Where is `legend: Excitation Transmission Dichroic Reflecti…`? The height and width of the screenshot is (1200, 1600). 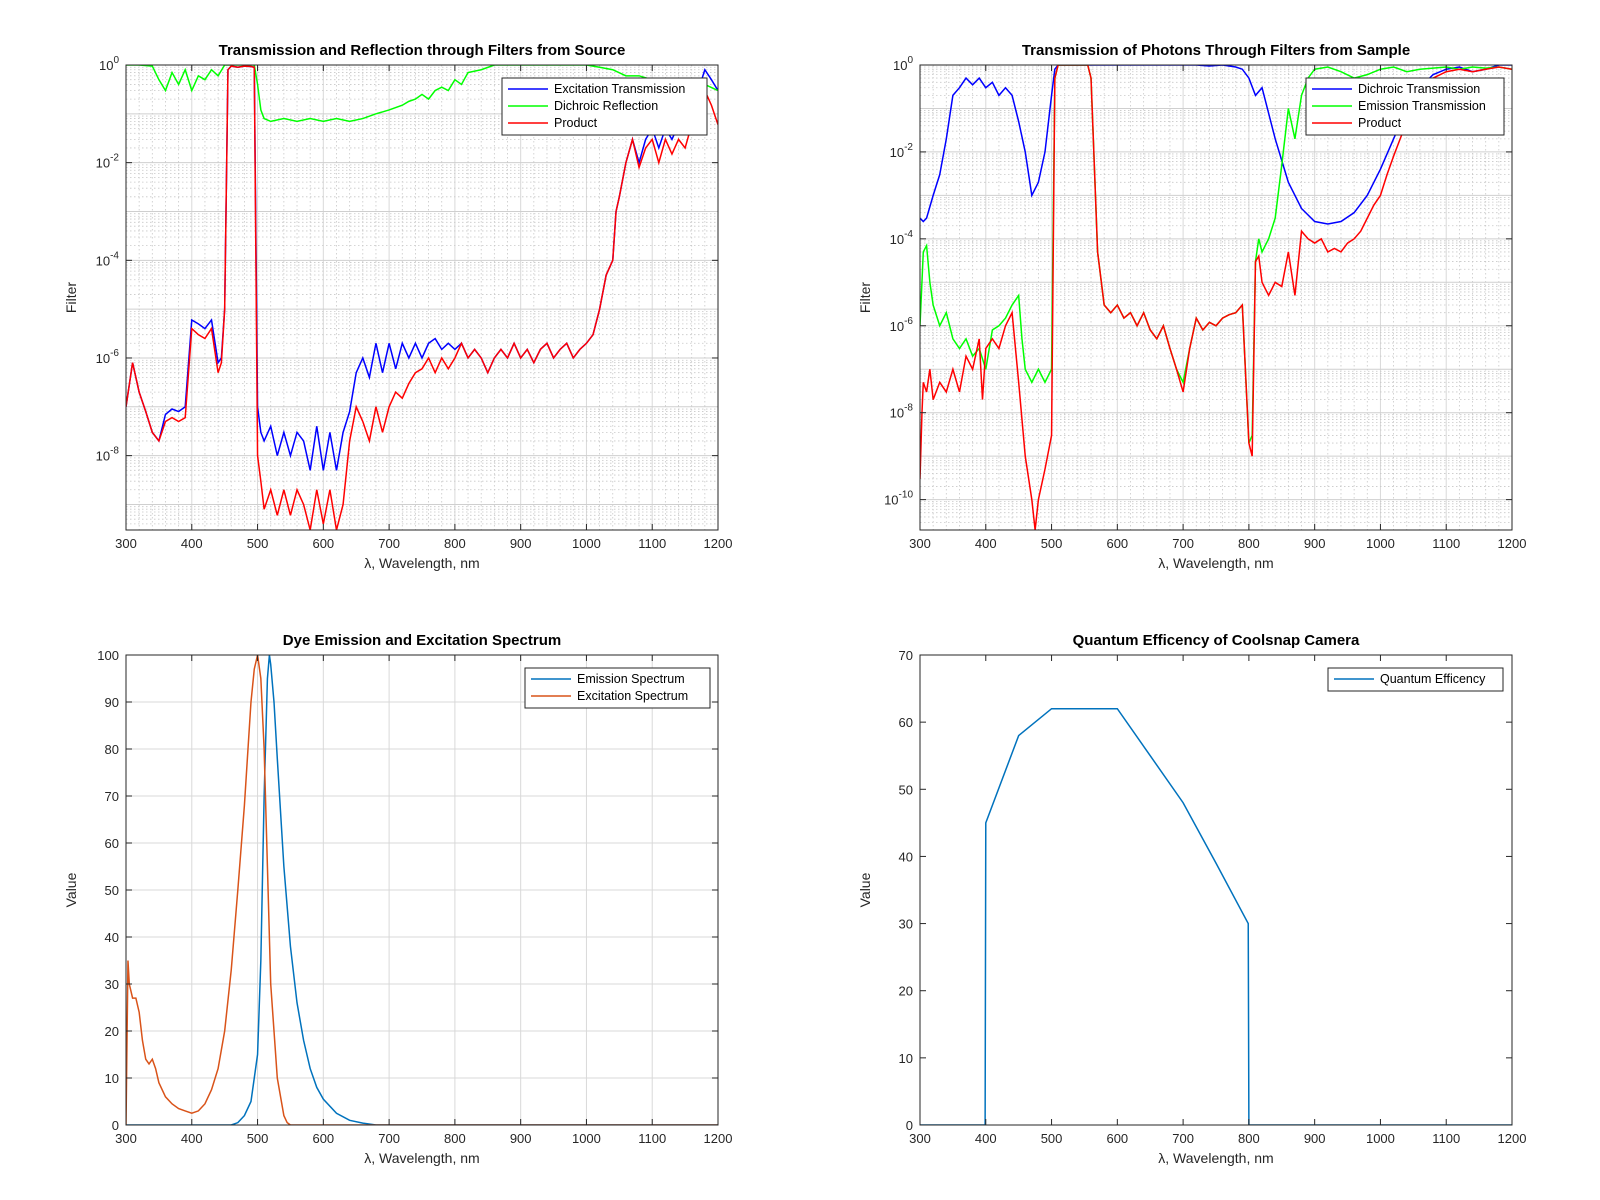
legend: Excitation Transmission Dichroic Reflecti… is located at coordinates (604, 106).